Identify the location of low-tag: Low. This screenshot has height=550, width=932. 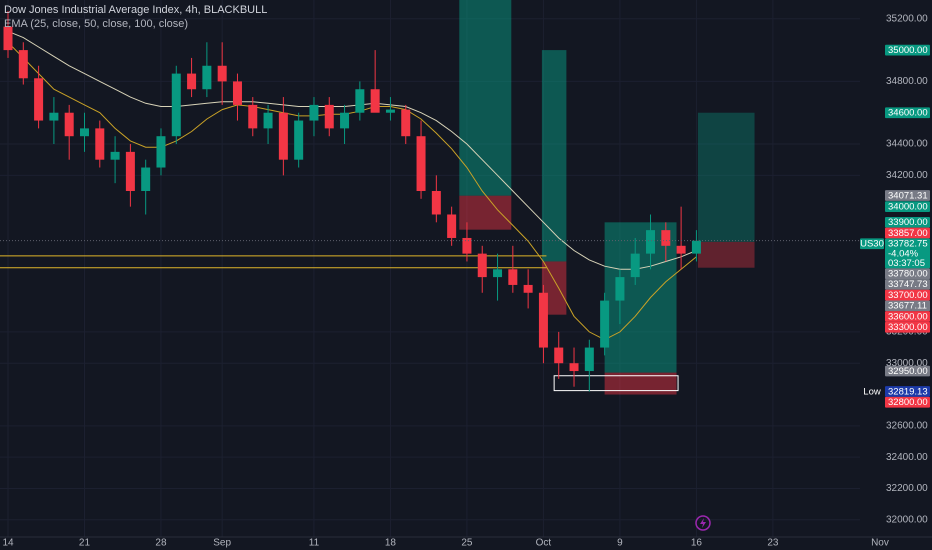
(872, 391).